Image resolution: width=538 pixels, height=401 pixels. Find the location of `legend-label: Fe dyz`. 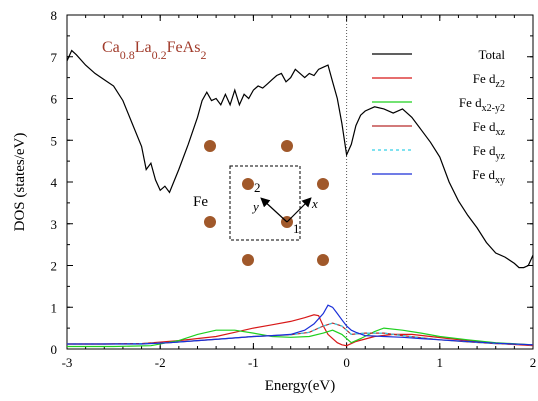

legend-label: Fe dyz is located at coordinates (489, 152).